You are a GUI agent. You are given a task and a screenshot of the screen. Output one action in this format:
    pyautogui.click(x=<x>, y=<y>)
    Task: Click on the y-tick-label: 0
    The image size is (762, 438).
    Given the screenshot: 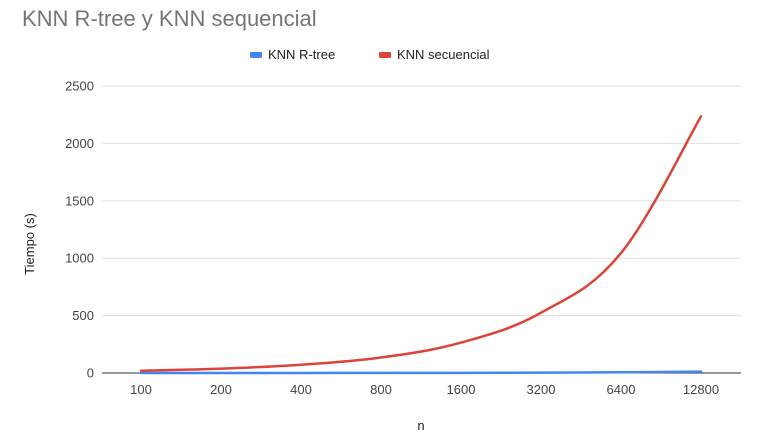 What is the action you would take?
    pyautogui.click(x=90, y=373)
    